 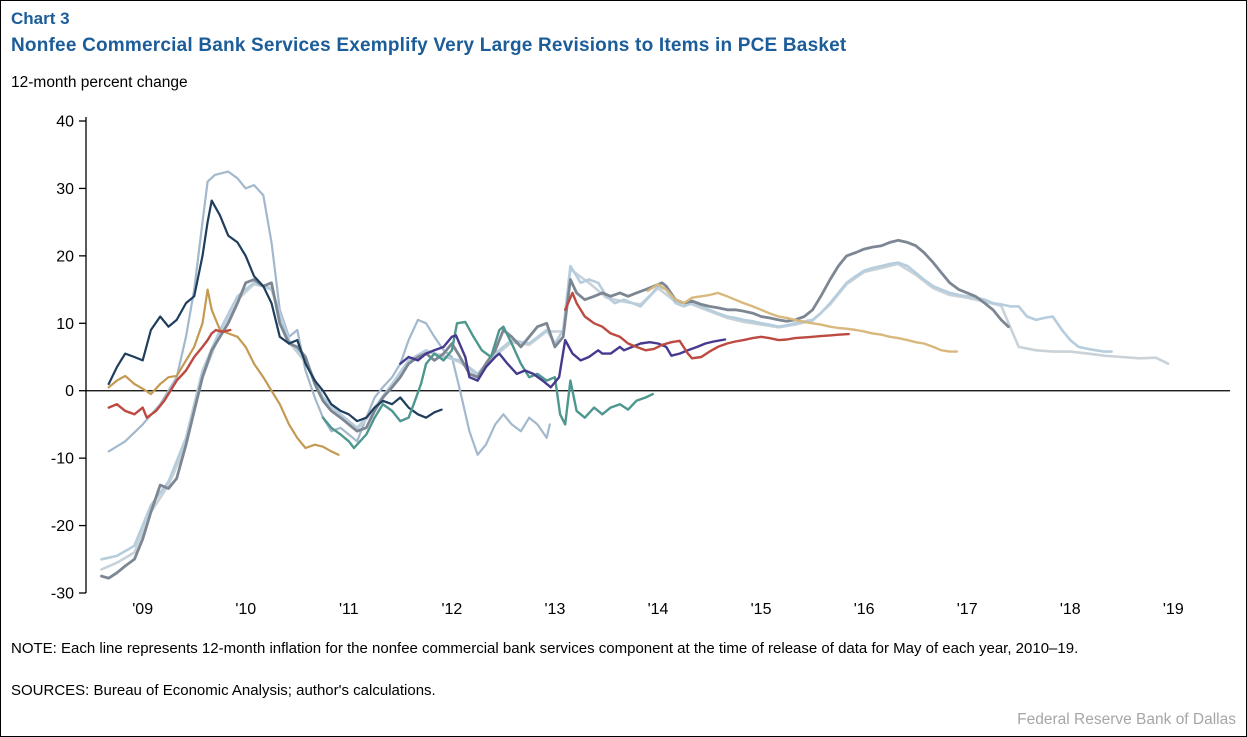 I want to click on y-axis-unit-label: 12-month percent change, so click(x=99, y=82).